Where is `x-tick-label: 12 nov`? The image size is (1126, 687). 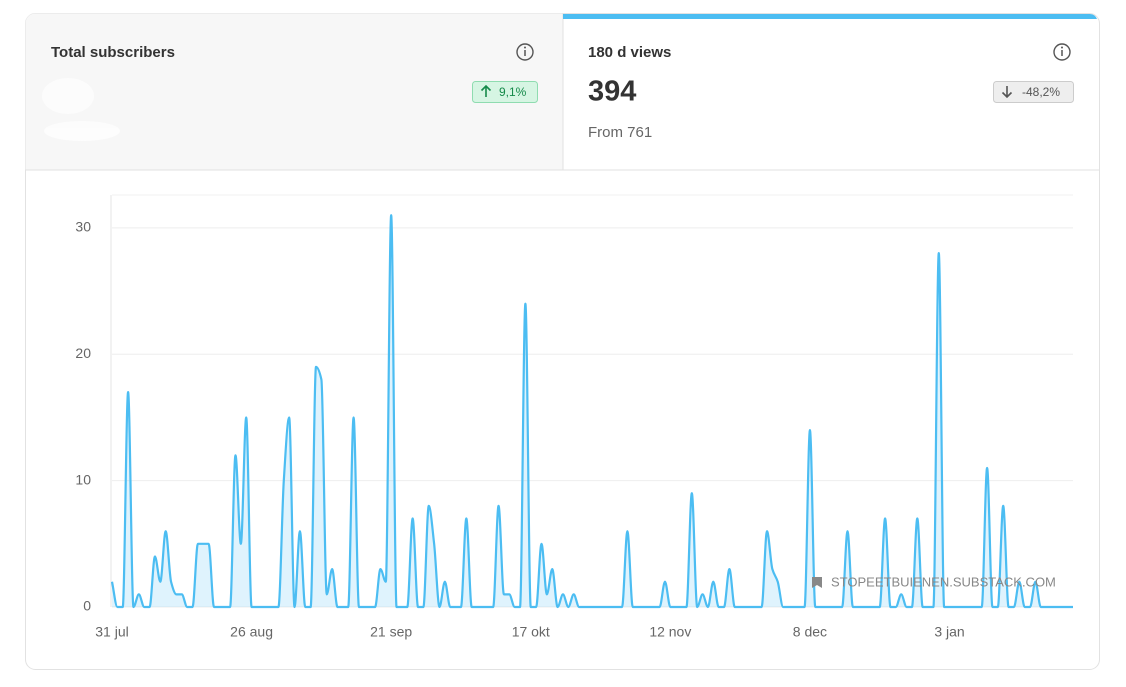 x-tick-label: 12 nov is located at coordinates (670, 632).